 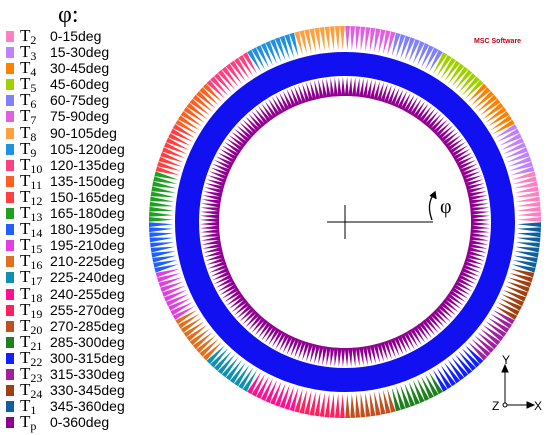 What do you see at coordinates (31, 262) in the screenshot?
I see `legend-item-name: T16` at bounding box center [31, 262].